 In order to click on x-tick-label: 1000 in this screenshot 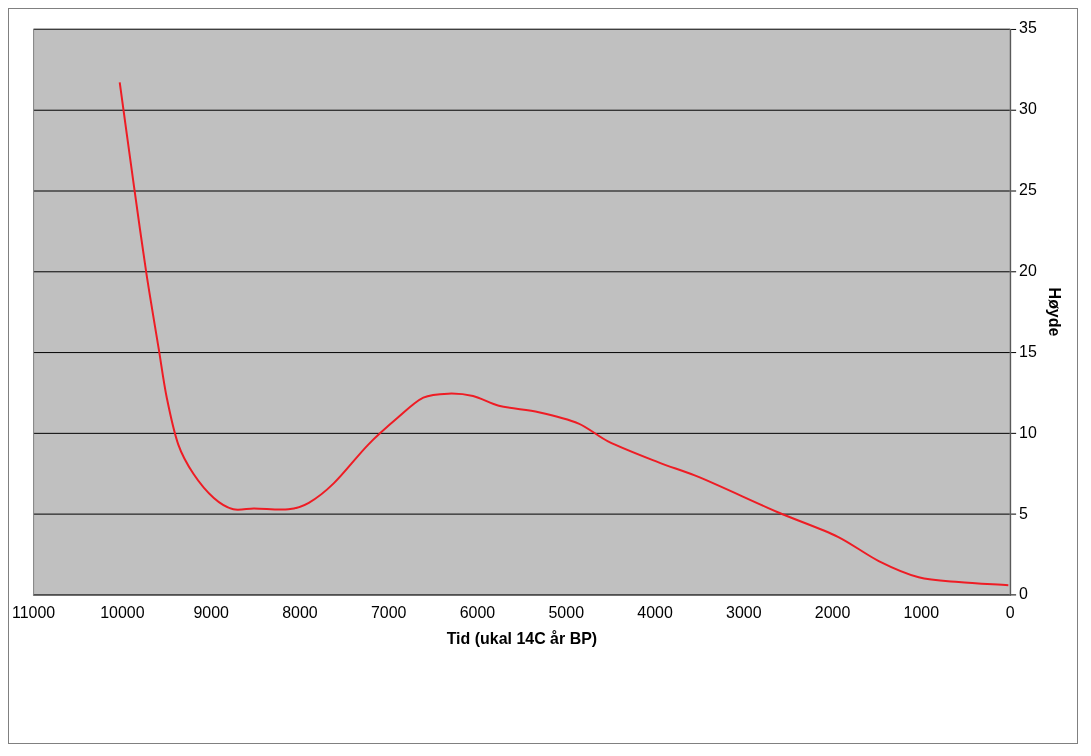, I will do `click(921, 612)`.